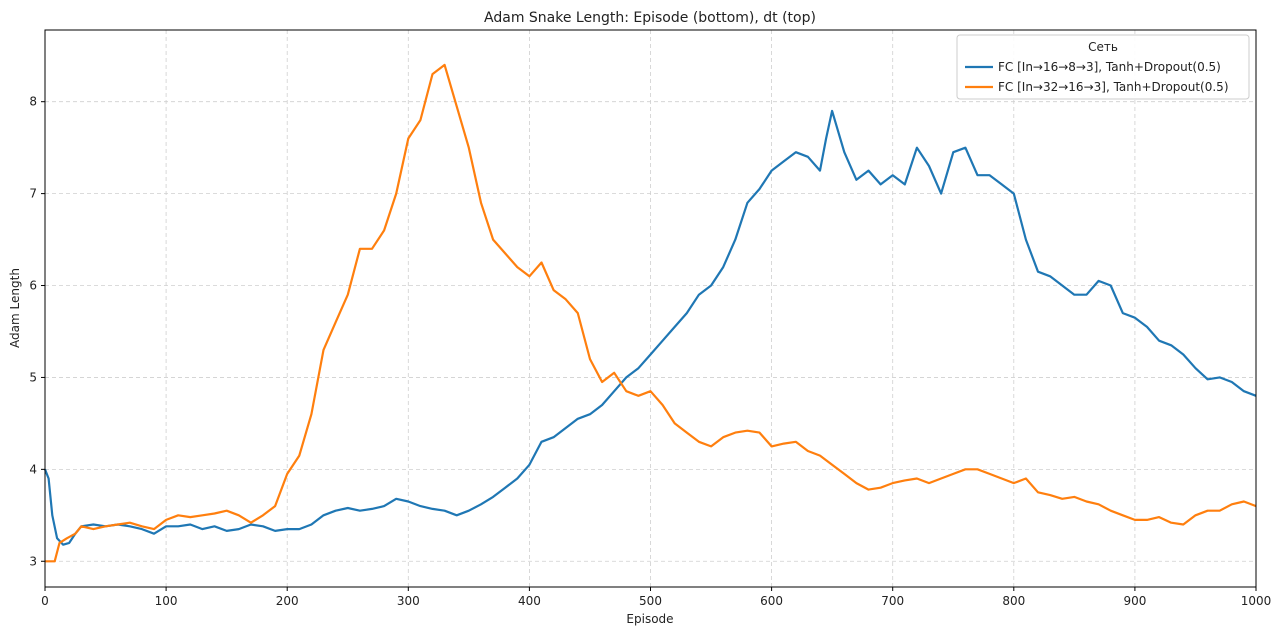 This screenshot has height=635, width=1280. I want to click on x-axis-ticks: 0 100 200 300 400 500 600 700 800 900 1000, so click(656, 597).